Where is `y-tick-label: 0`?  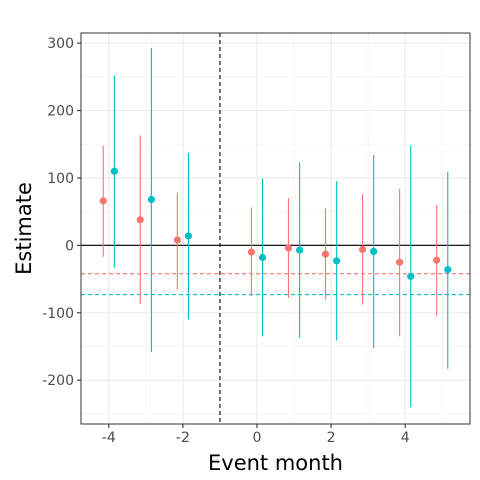
y-tick-label: 0 is located at coordinates (69, 246).